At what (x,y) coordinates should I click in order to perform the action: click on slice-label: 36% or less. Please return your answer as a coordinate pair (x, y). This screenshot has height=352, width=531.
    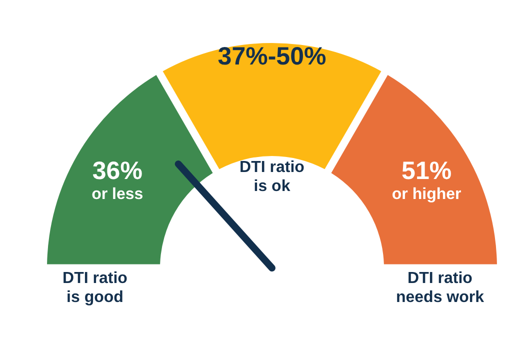
    Looking at the image, I should click on (118, 179).